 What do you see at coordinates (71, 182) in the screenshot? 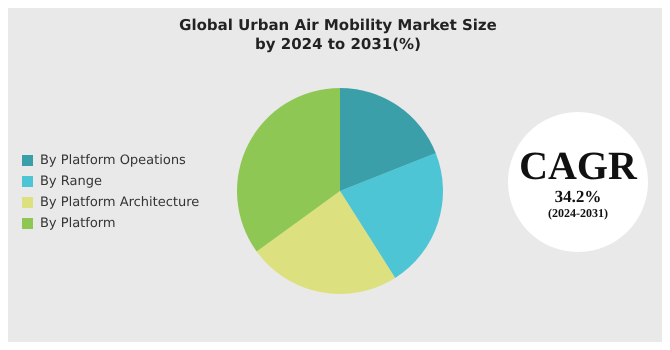
I see `legend-label: By Range` at bounding box center [71, 182].